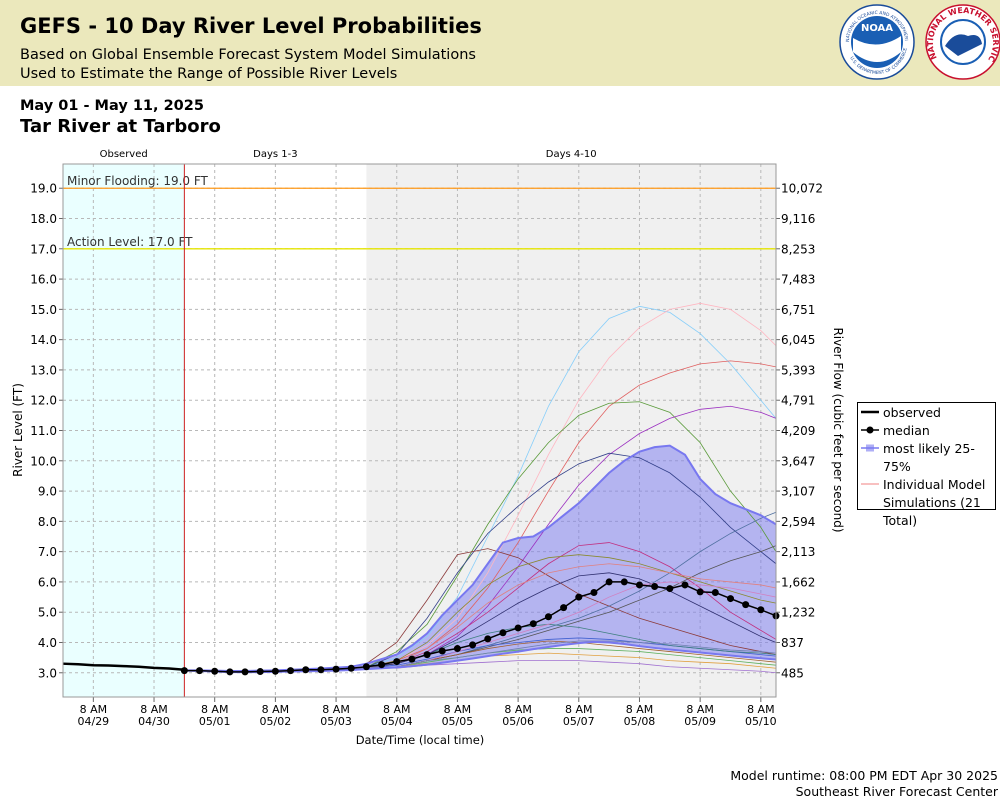  Describe the element at coordinates (18, 430) in the screenshot. I see `y-axis-label: River Level (FT)` at that location.